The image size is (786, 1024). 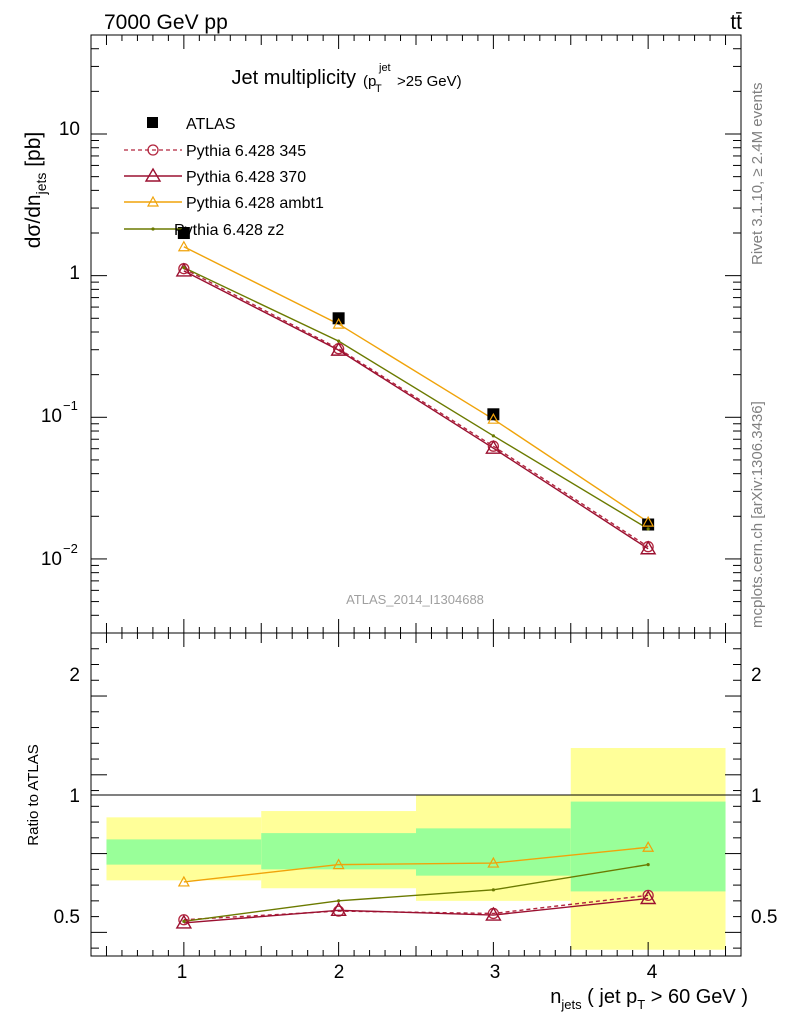 What do you see at coordinates (764, 917) in the screenshot?
I see `ratio-ytick-label-0p5-right: 0.5` at bounding box center [764, 917].